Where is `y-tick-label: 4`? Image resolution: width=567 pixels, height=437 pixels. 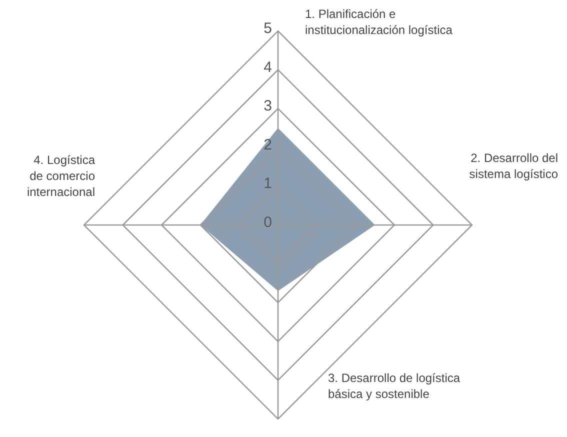
y-tick-label: 4 is located at coordinates (268, 67).